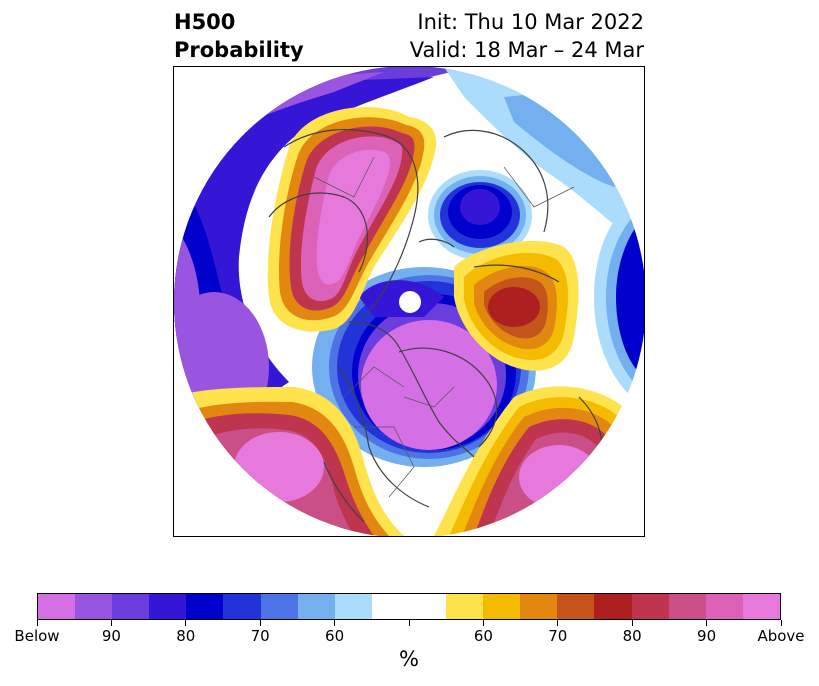 The image size is (819, 686). What do you see at coordinates (352, 219) in the screenshot?
I see `above-normal-east-asia` at bounding box center [352, 219].